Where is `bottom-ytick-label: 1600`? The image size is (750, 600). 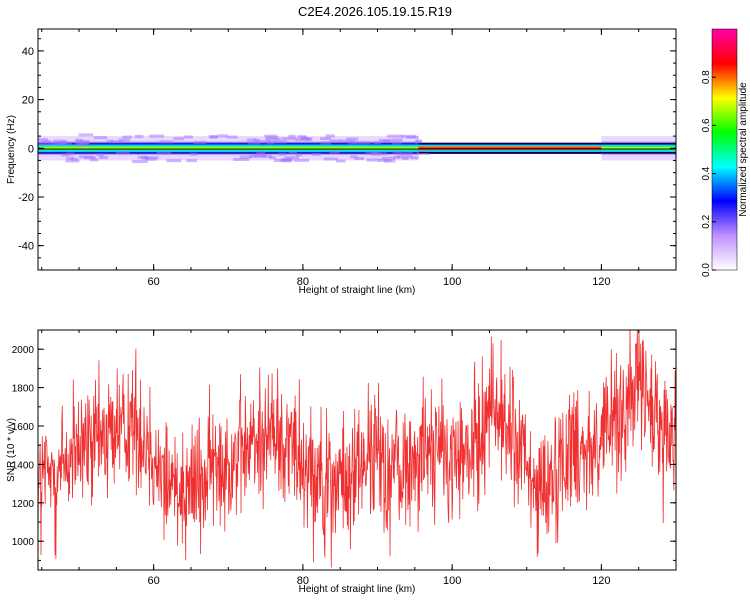
bottom-ytick-label: 1600 is located at coordinates (23, 427).